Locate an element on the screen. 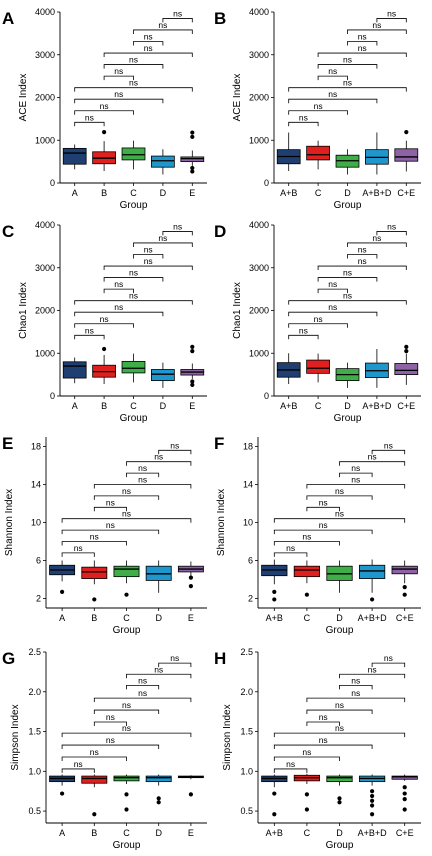 The image size is (432, 856). x-axis-label: Group is located at coordinates (348, 418).